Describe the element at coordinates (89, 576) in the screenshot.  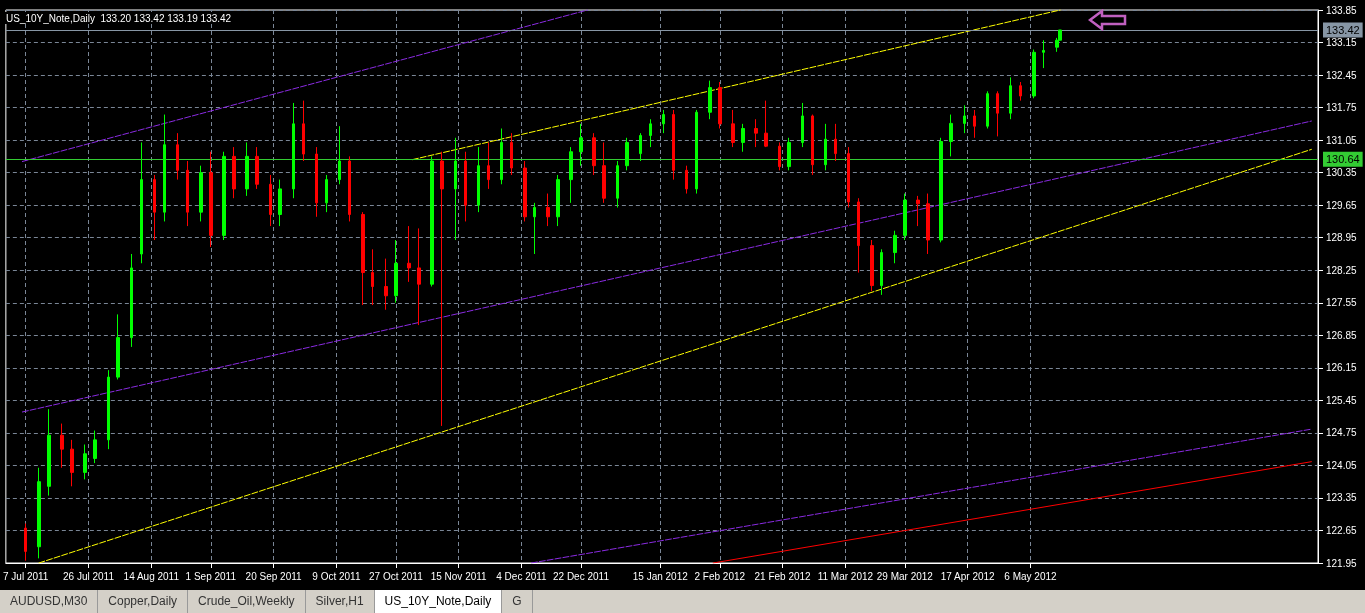
I see `x-tick-label: 26 Jul 2011` at that location.